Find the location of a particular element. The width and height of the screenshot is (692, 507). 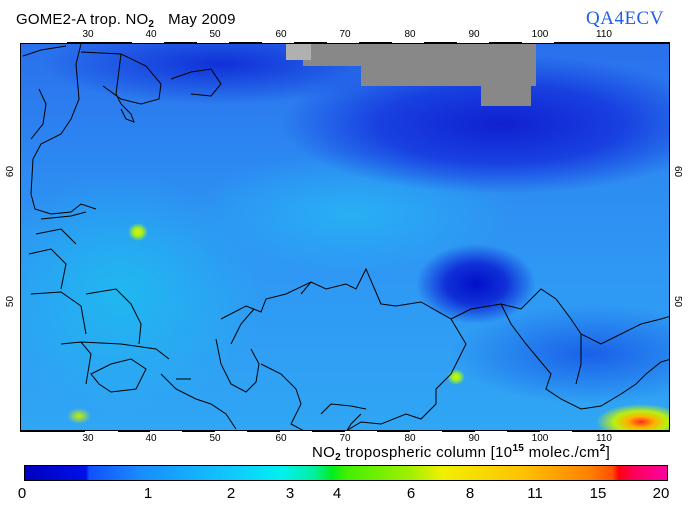

lat-tick-left: 50 is located at coordinates (11, 301).